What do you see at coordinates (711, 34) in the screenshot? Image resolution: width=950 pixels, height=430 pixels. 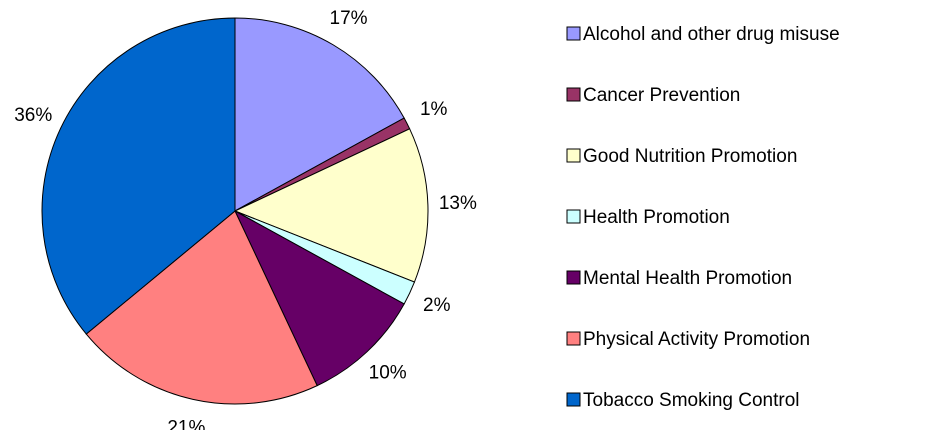 I see `legend-label: Alcohol and other drug misuse` at bounding box center [711, 34].